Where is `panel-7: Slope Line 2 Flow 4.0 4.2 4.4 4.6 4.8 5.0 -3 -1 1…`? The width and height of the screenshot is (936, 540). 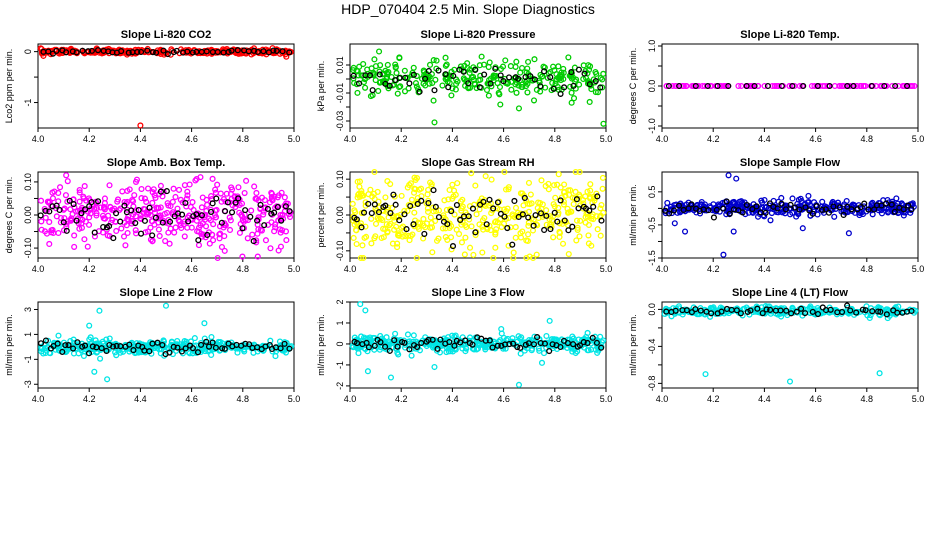
panel-7: Slope Line 2 Flow 4.0 4.2 4.4 4.6 4.8 5.0 -3 -1 1… is located at coordinates (152, 345).